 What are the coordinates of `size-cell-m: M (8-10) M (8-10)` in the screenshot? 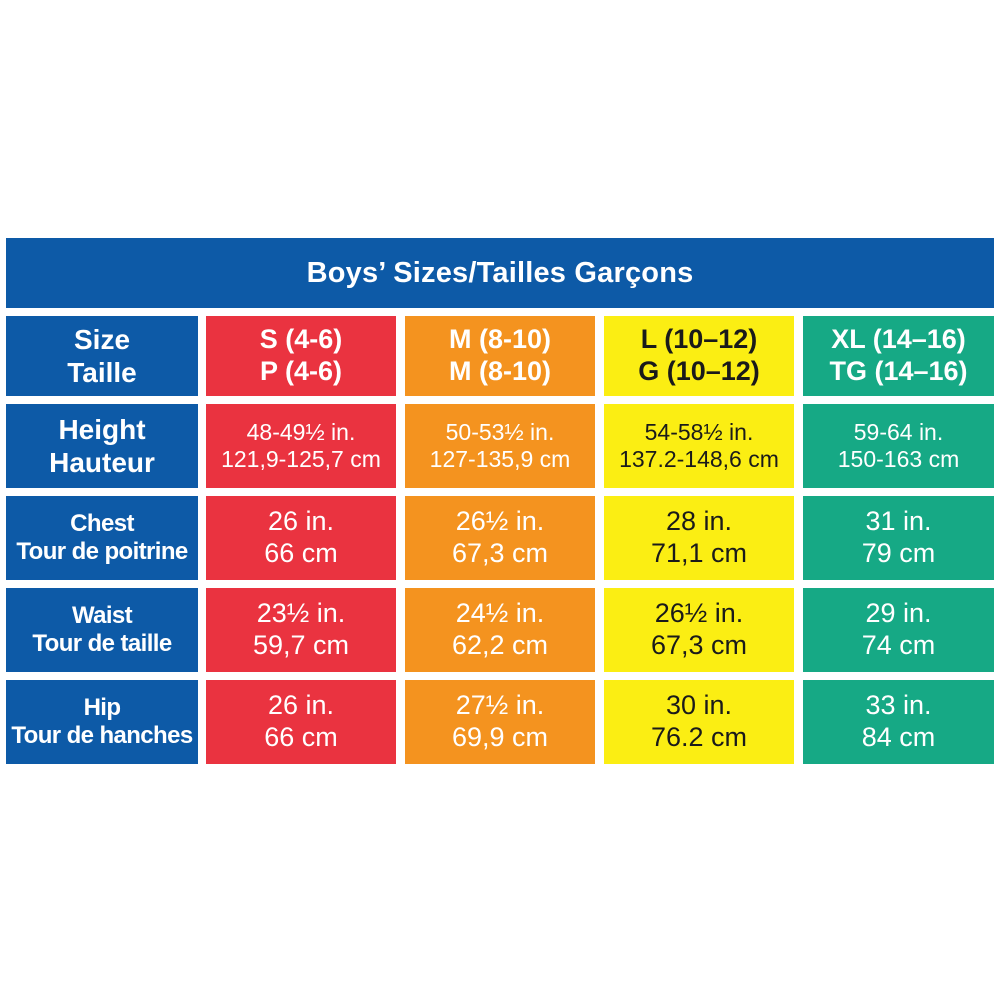 It's located at (500, 356).